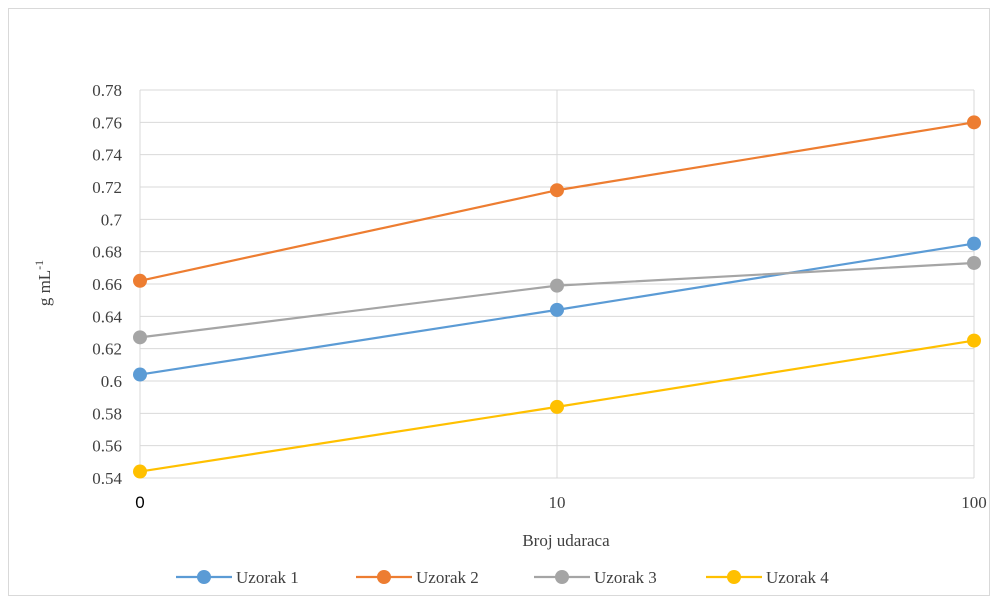 Image resolution: width=1000 pixels, height=606 pixels. Describe the element at coordinates (44, 288) in the screenshot. I see `y-axis-title-text: g mL` at that location.